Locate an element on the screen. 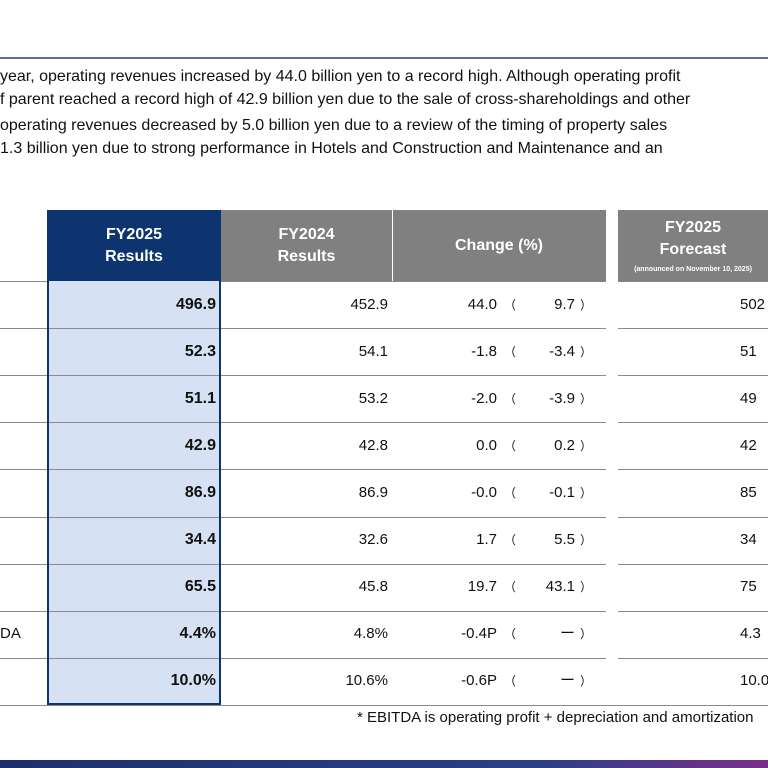 The image size is (768, 768). fy2025-value: 496.9 is located at coordinates (195, 304).